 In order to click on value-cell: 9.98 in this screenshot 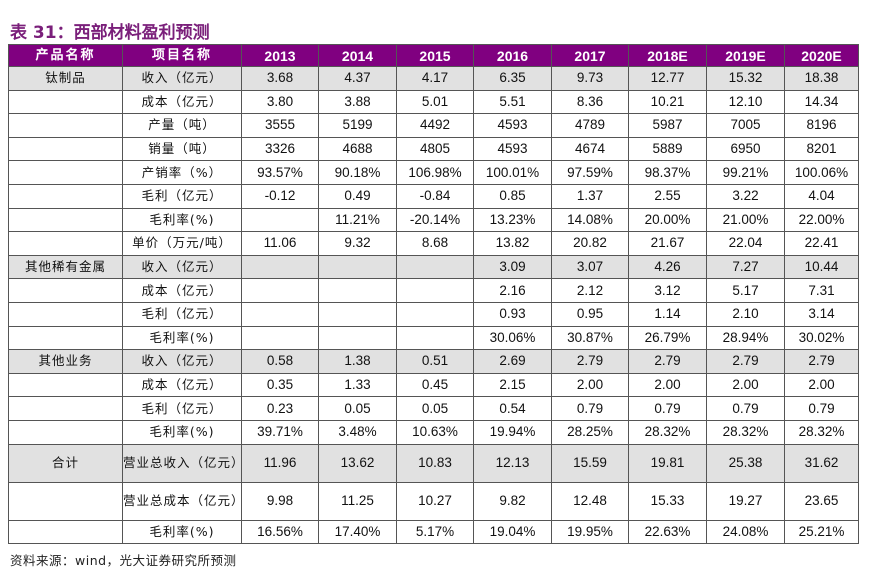, I will do `click(280, 501)`.